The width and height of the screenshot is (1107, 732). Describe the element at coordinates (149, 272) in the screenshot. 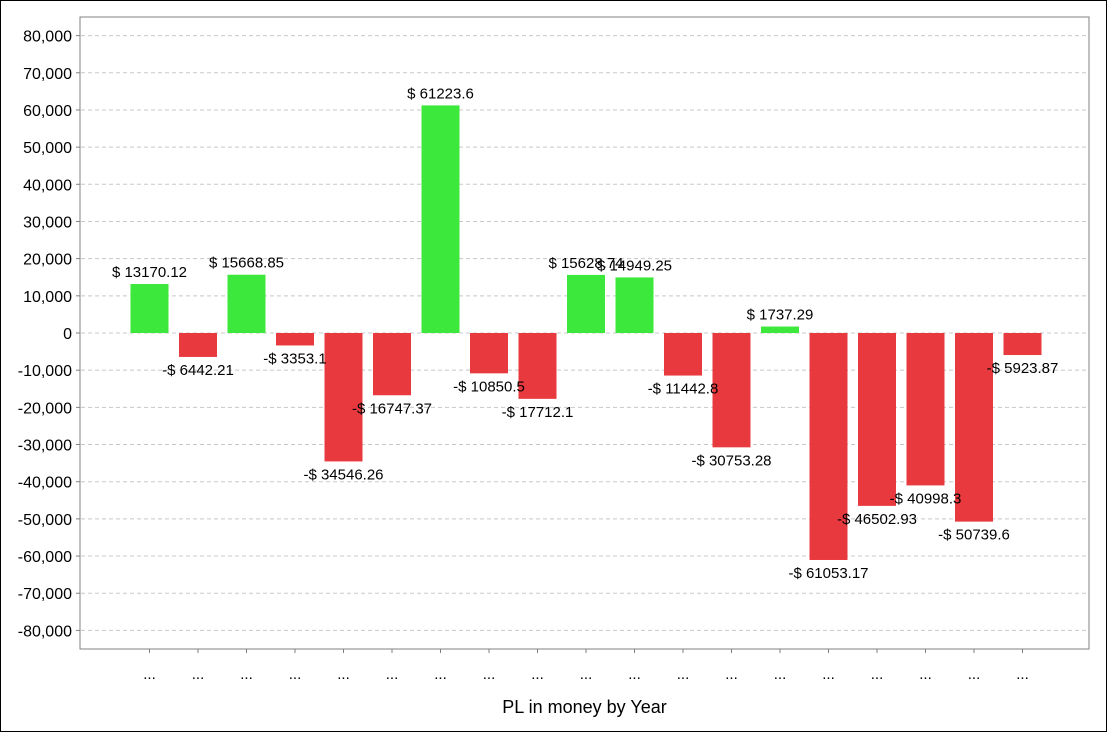

I see `data-label: $ 13170.12` at that location.